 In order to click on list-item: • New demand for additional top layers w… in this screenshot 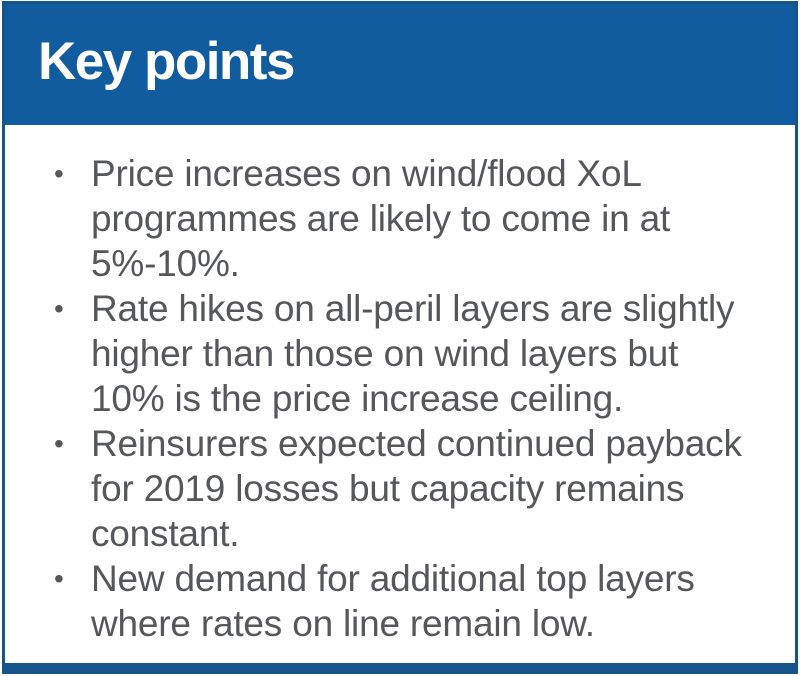, I will do `click(412, 601)`.